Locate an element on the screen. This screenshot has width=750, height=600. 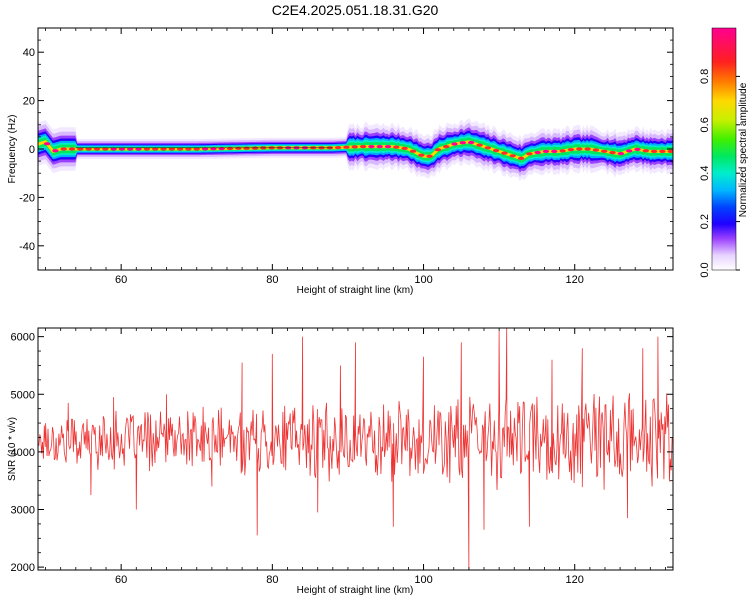
spectrogram-heatmap is located at coordinates (355, 150).